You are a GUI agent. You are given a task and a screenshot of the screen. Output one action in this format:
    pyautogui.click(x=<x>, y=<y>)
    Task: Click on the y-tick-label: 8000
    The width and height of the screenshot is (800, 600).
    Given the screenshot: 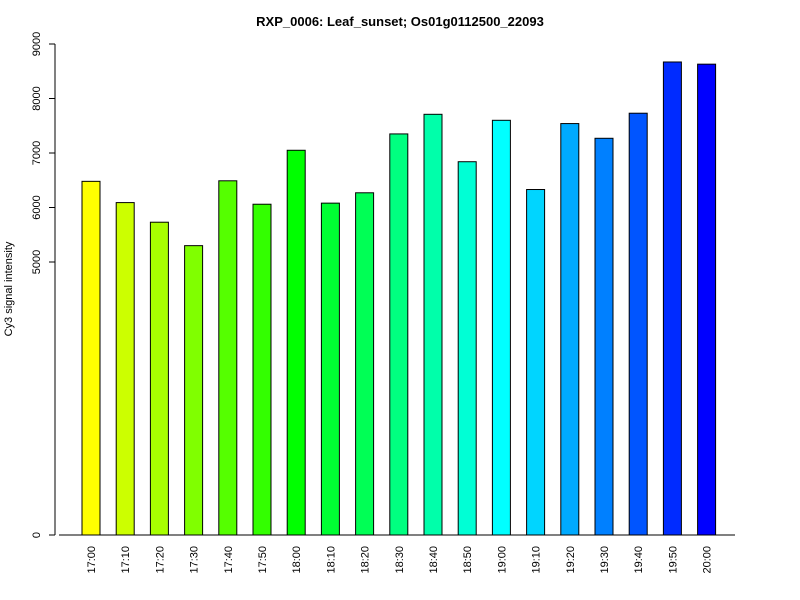 What is the action you would take?
    pyautogui.click(x=37, y=98)
    